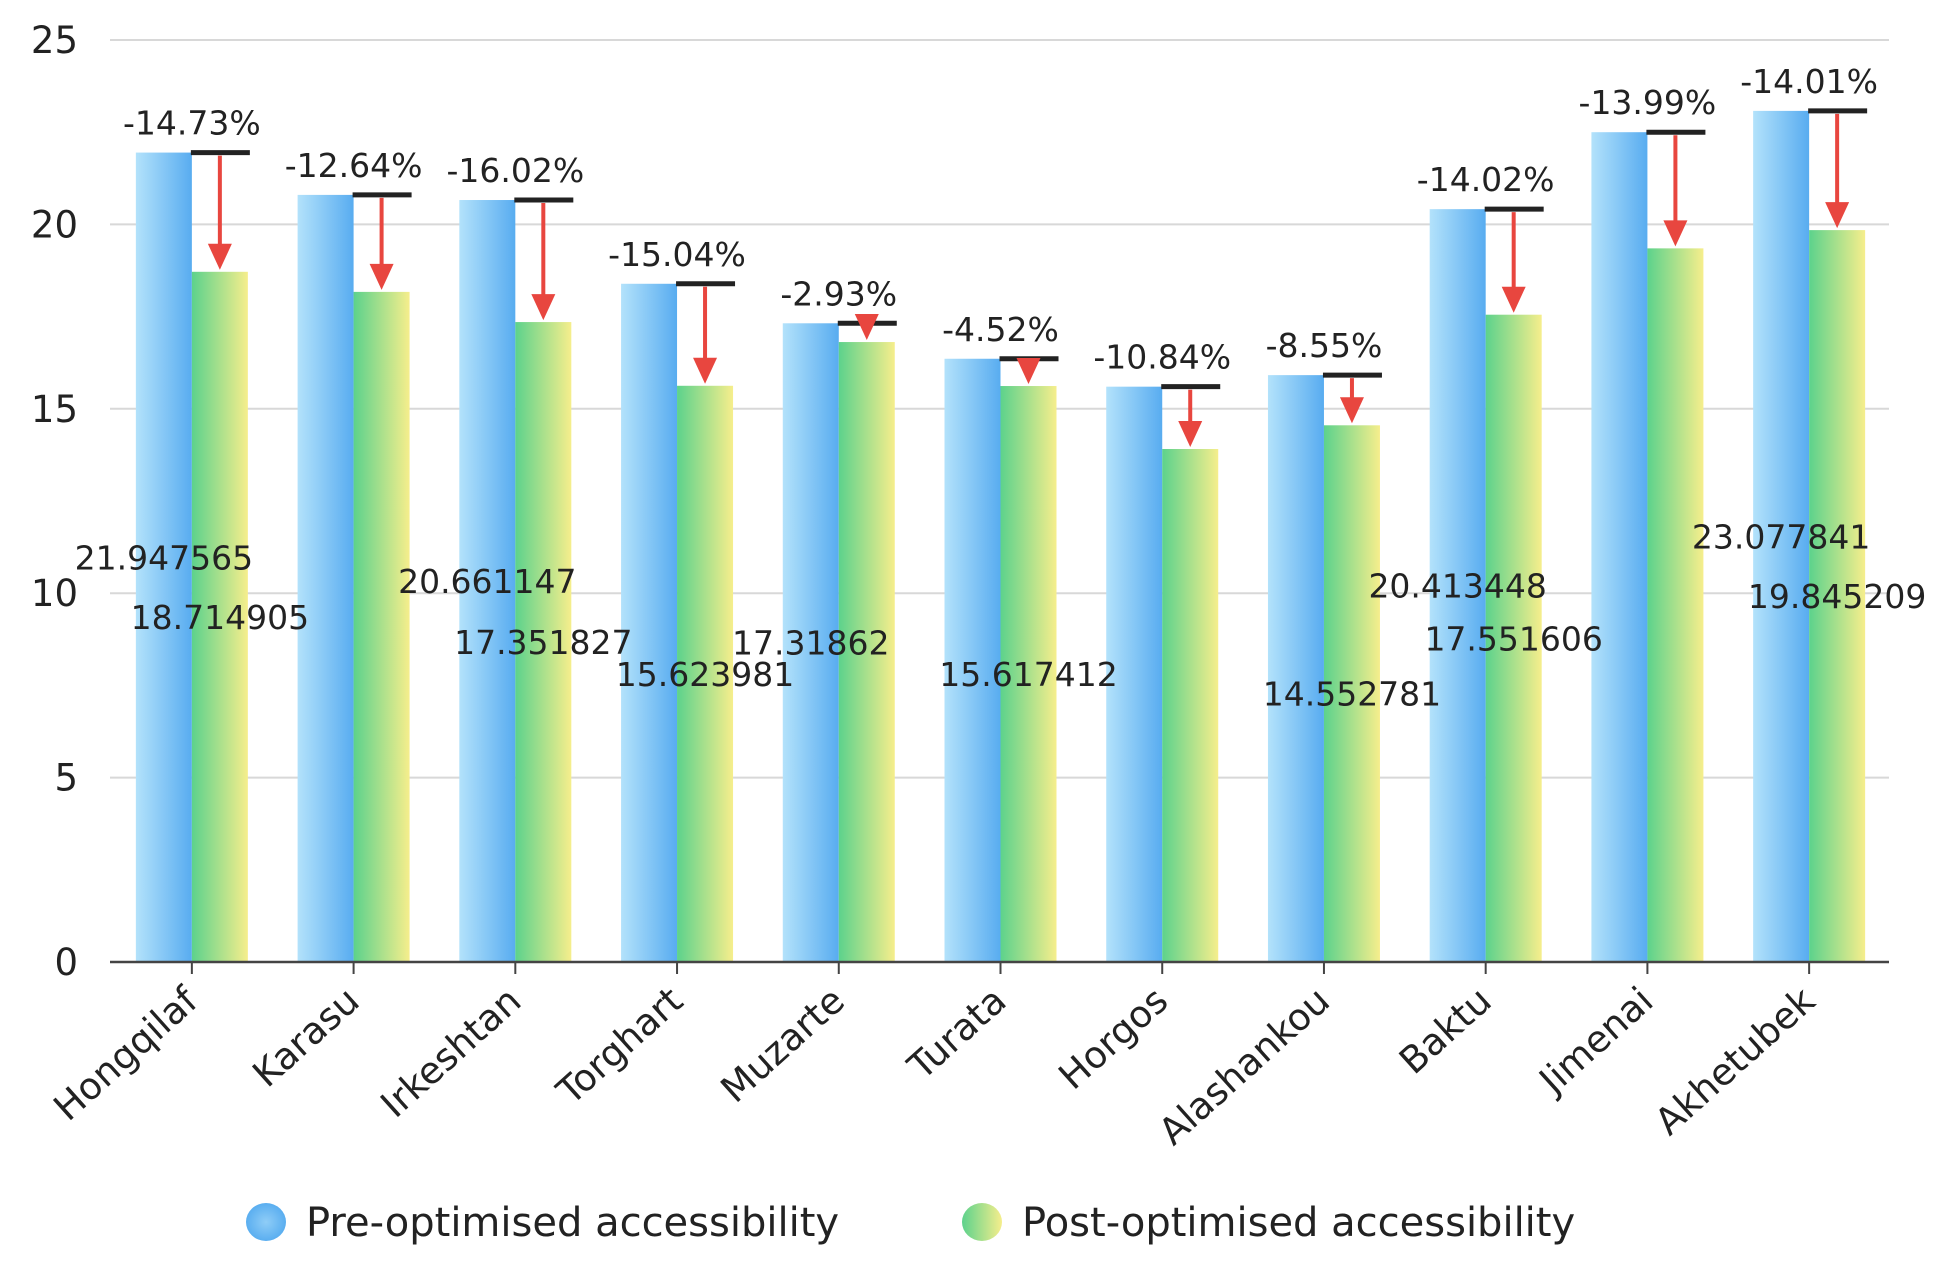 Image resolution: width=1951 pixels, height=1268 pixels. I want to click on value-label-post: 15.617412, so click(1028, 674).